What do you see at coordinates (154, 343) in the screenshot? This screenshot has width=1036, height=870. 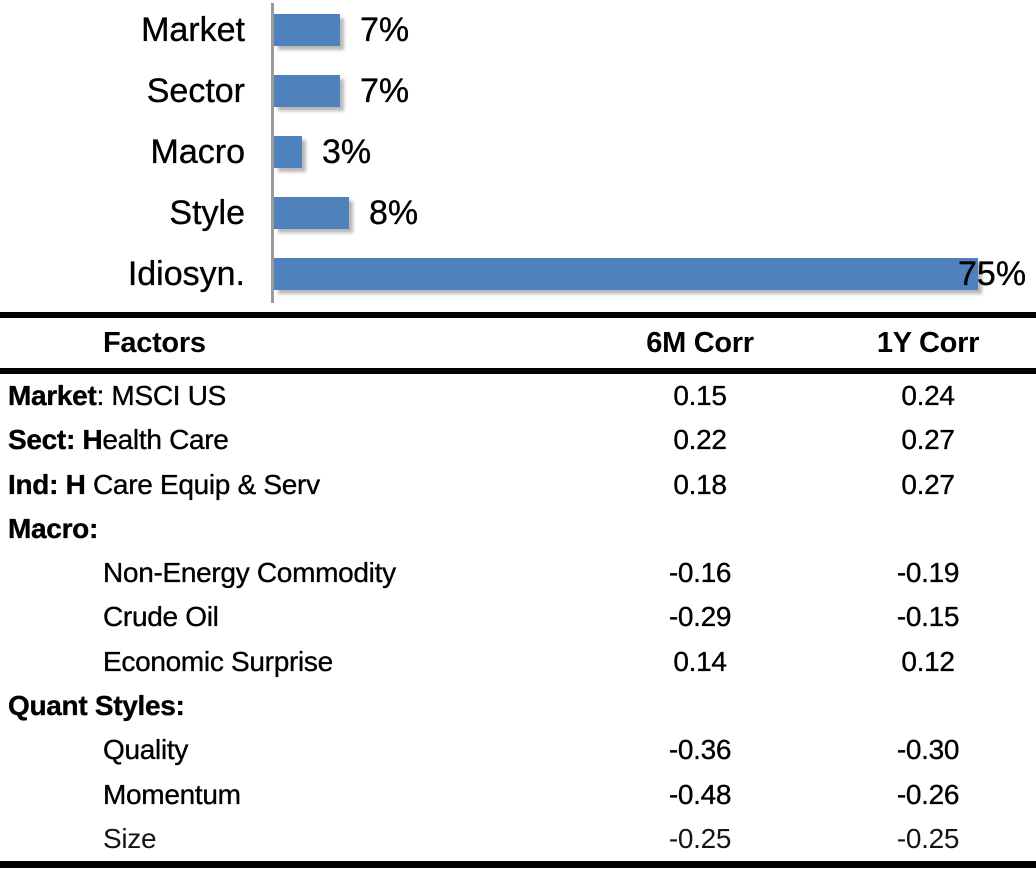 I see `column-header-factors: Factors` at bounding box center [154, 343].